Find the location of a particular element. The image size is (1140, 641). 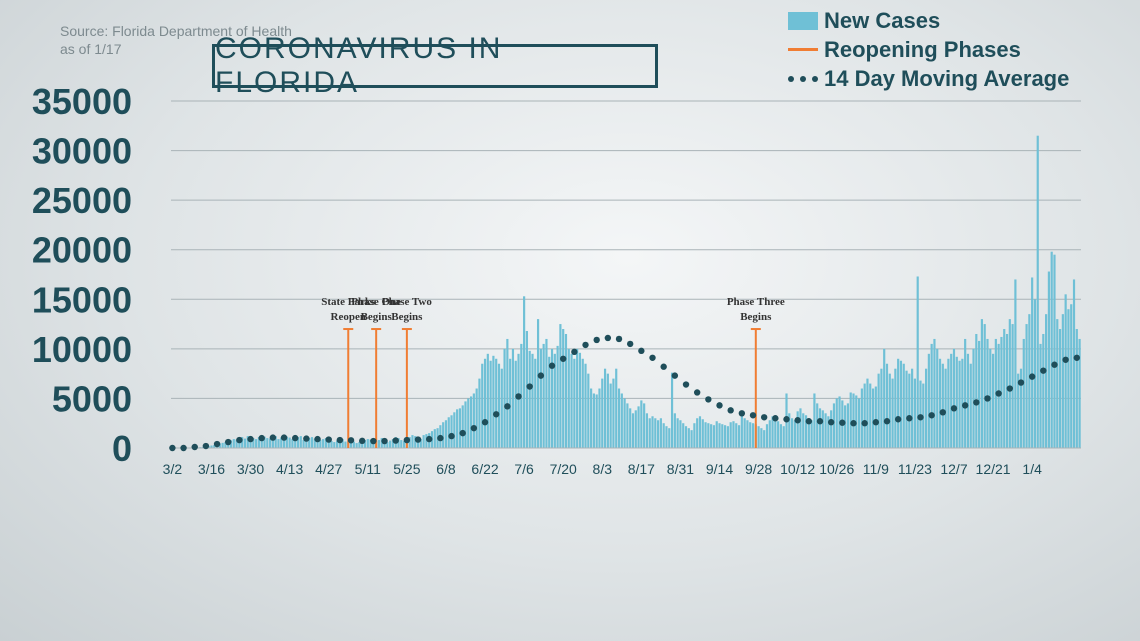

y-tick-label: 30000 is located at coordinates (82, 151).